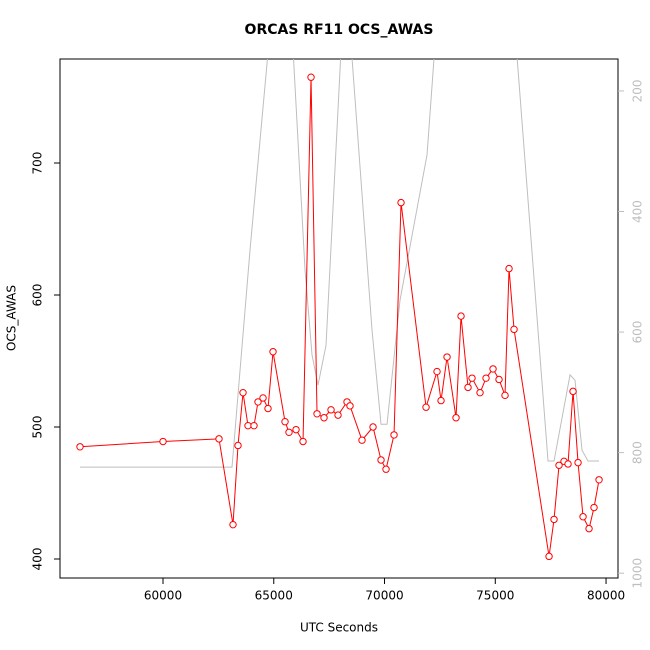 The height and width of the screenshot is (650, 650). I want to click on y2-tick-label: 200, so click(638, 90).